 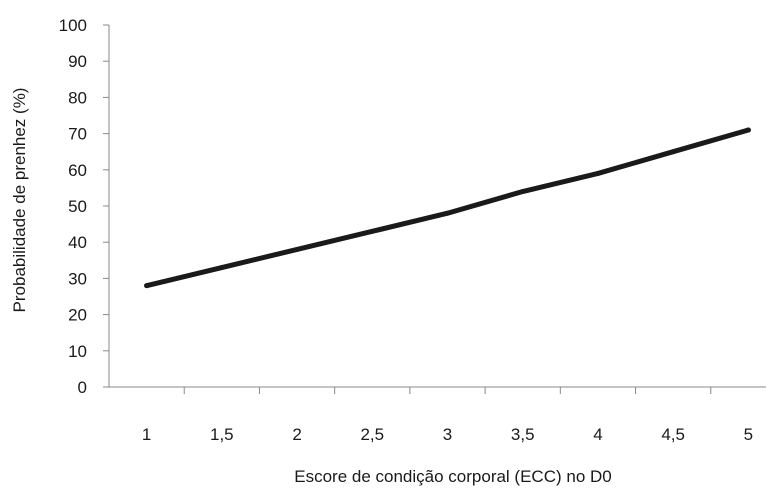 I want to click on y-tick-label: 0, so click(x=82, y=387).